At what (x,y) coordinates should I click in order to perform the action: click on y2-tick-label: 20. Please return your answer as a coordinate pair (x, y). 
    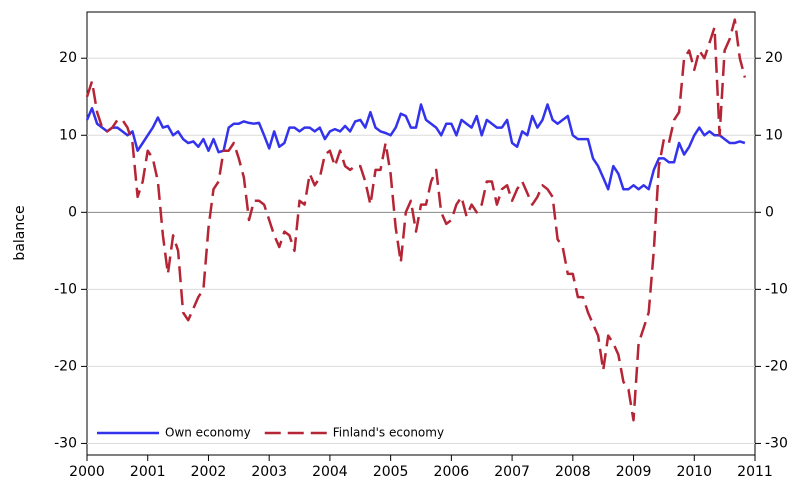
    Looking at the image, I should click on (774, 58).